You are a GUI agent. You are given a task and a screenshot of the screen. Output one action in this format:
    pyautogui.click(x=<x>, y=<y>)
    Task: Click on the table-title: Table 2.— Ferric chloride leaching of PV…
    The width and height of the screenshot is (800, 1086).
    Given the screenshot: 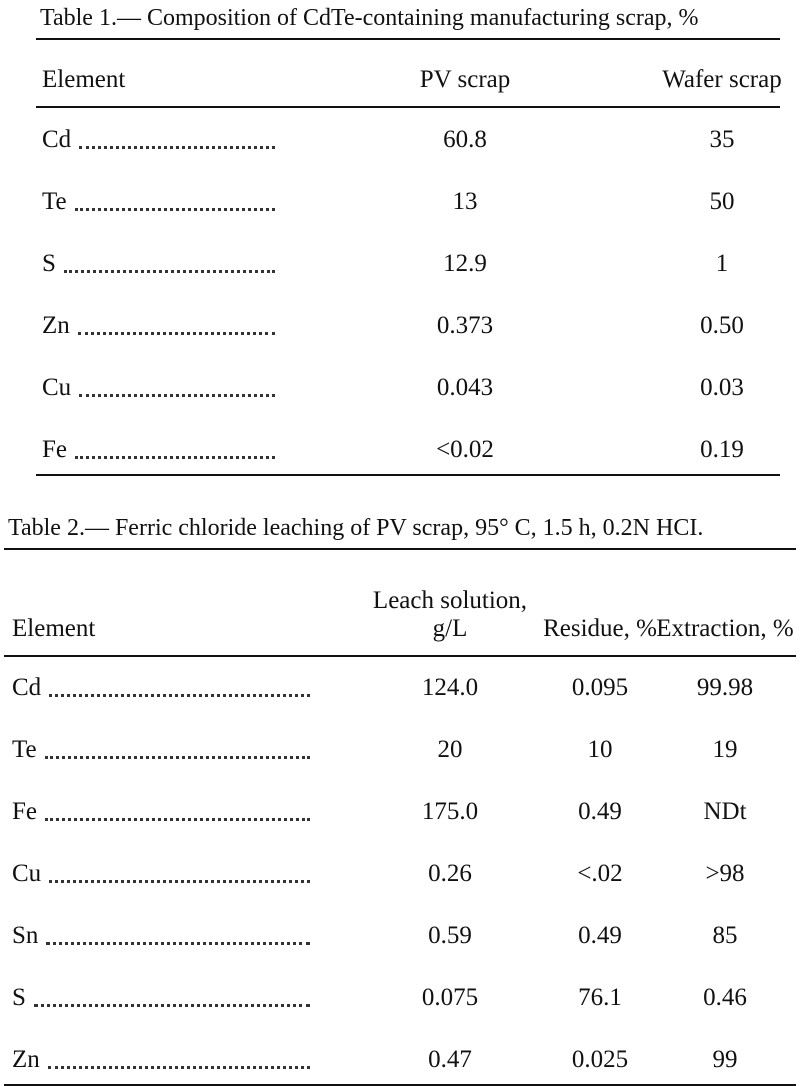 What is the action you would take?
    pyautogui.click(x=356, y=528)
    